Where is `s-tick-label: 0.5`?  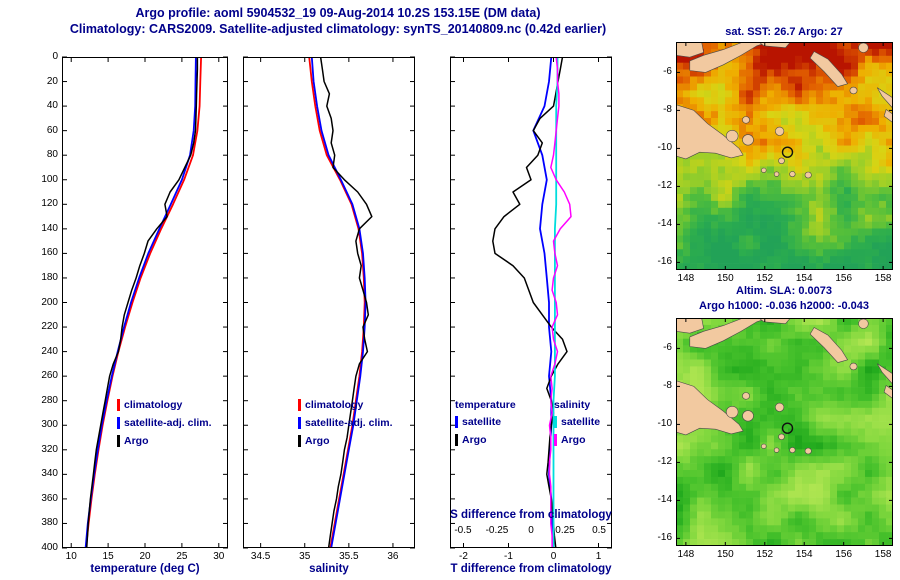
s-tick-label: 0.5 is located at coordinates (599, 530).